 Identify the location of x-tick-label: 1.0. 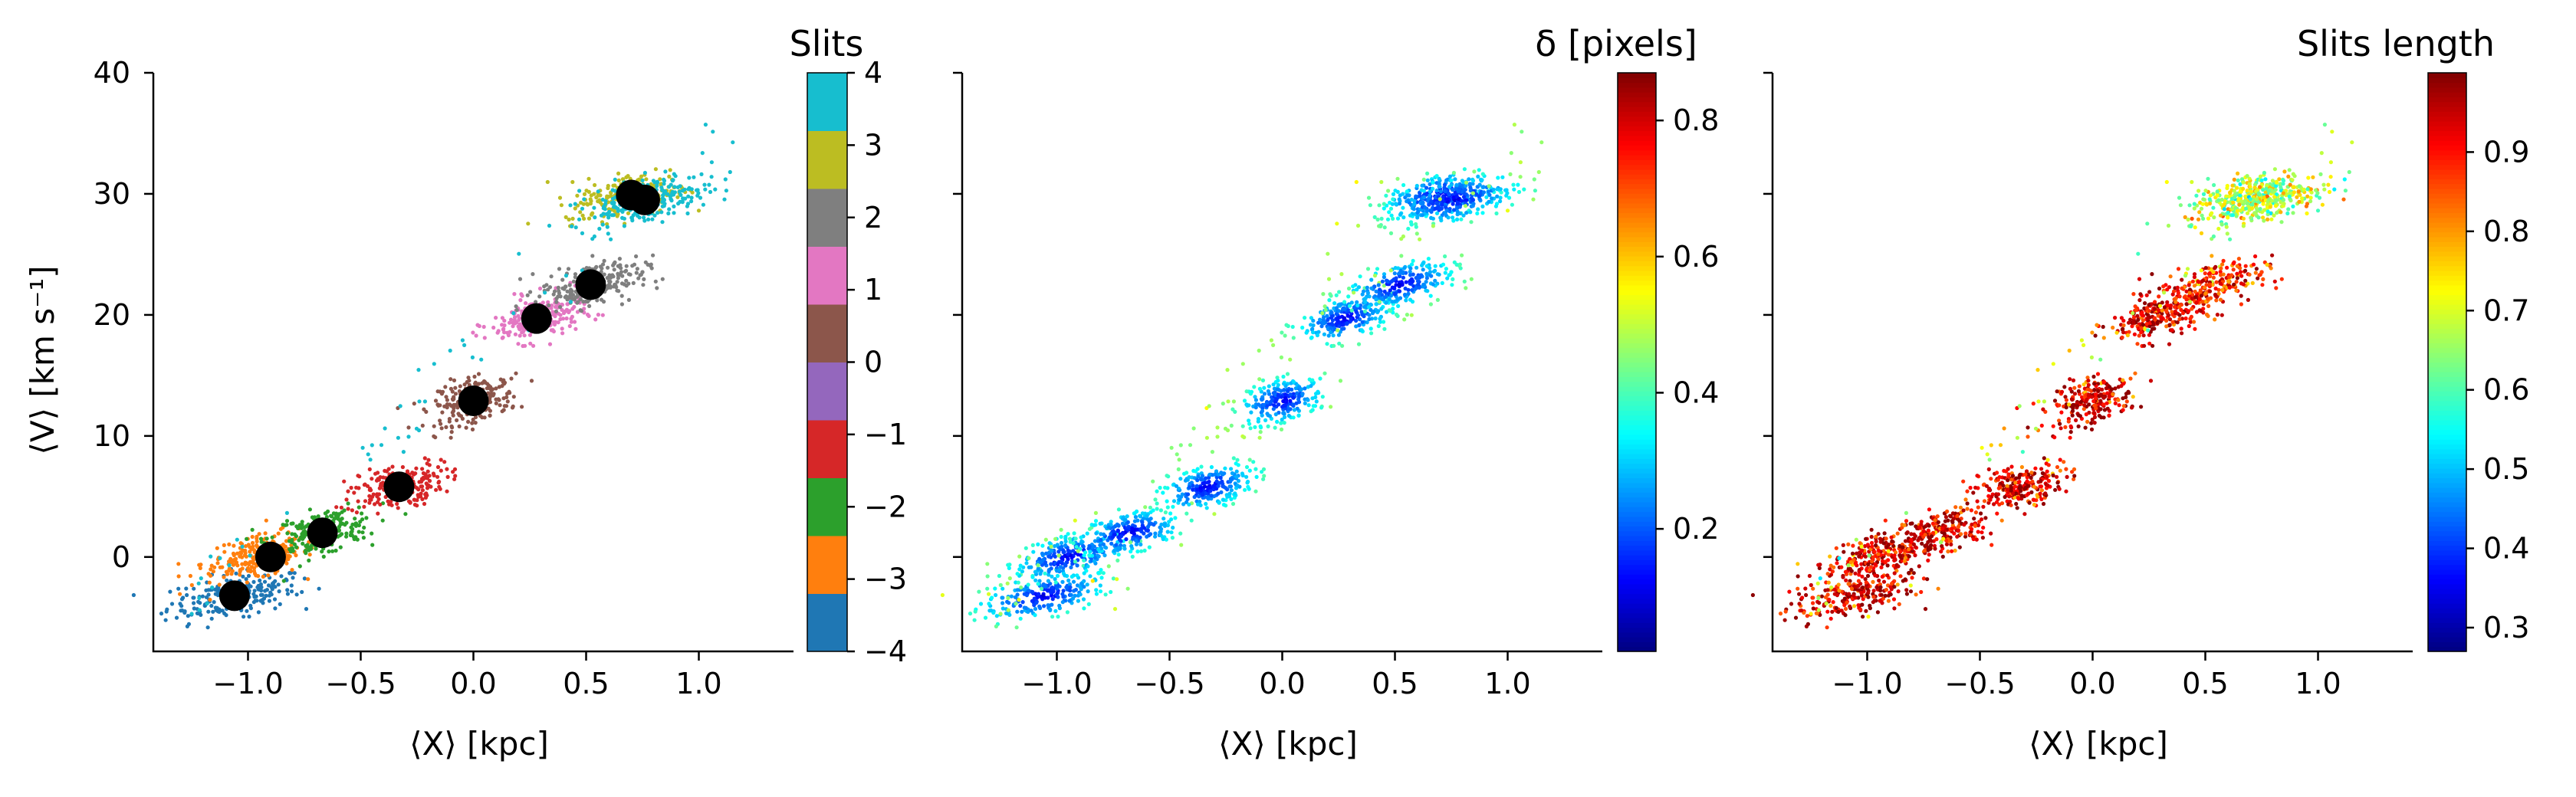
(698, 684).